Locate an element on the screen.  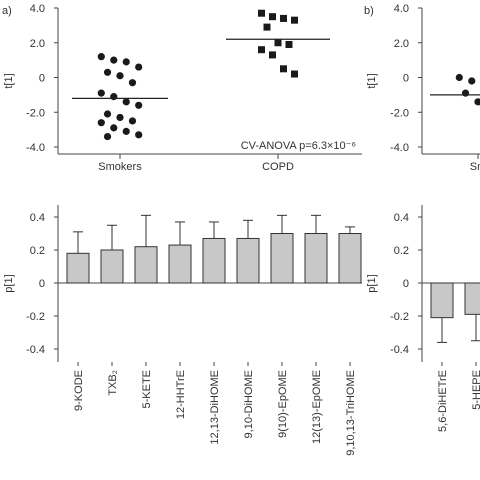
x-category-label: 12,13-DiHOME is located at coordinates (215, 407).